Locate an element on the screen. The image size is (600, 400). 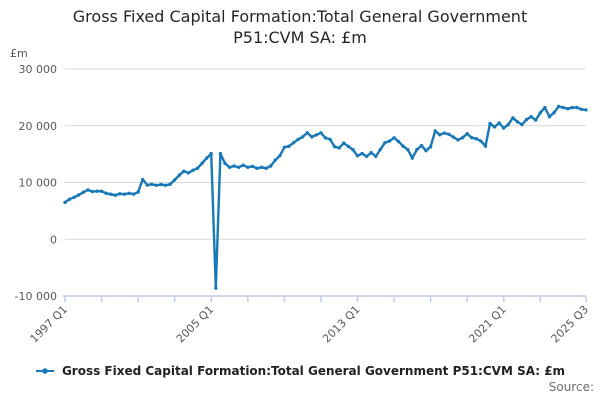
x-tick-label: 2025 Q3 is located at coordinates (570, 324).